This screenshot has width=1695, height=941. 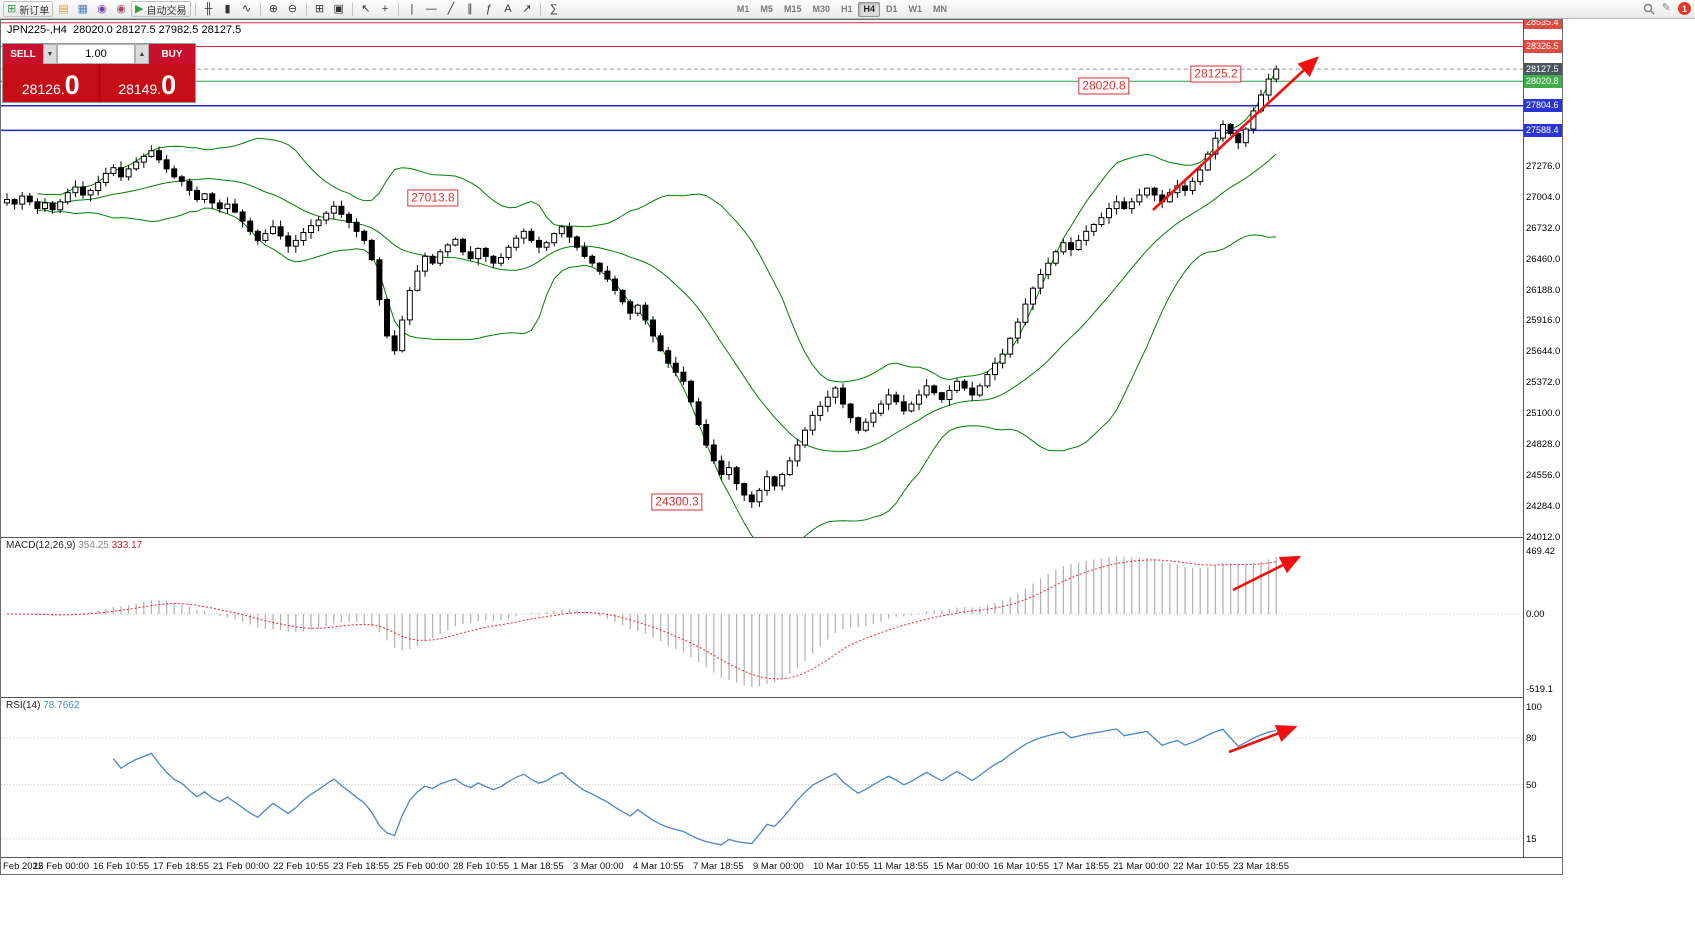 I want to click on price-tag: 27588.4, so click(x=1543, y=130).